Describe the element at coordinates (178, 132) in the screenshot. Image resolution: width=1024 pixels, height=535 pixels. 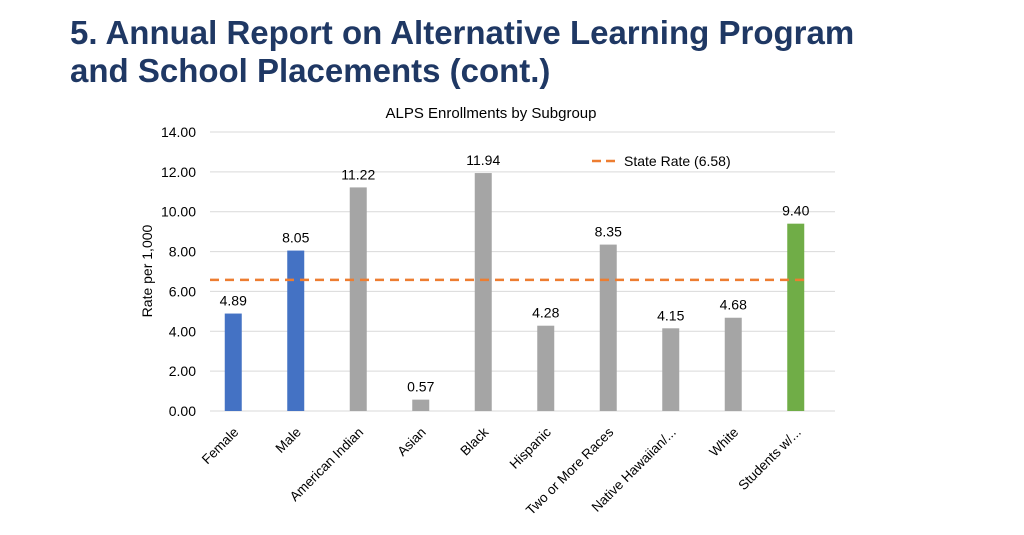
I see `y-tick-label: 14.00` at that location.